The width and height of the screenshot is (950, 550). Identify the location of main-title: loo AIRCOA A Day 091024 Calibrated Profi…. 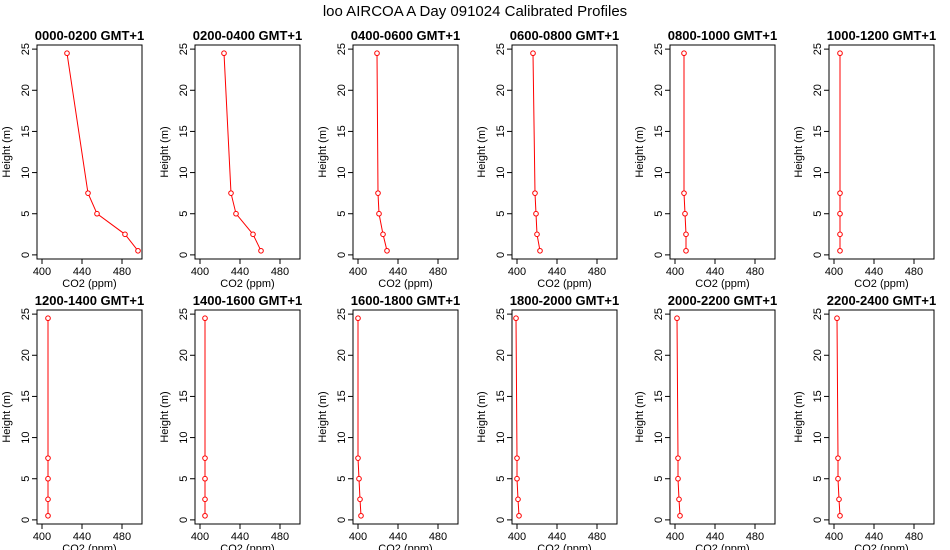
(475, 11).